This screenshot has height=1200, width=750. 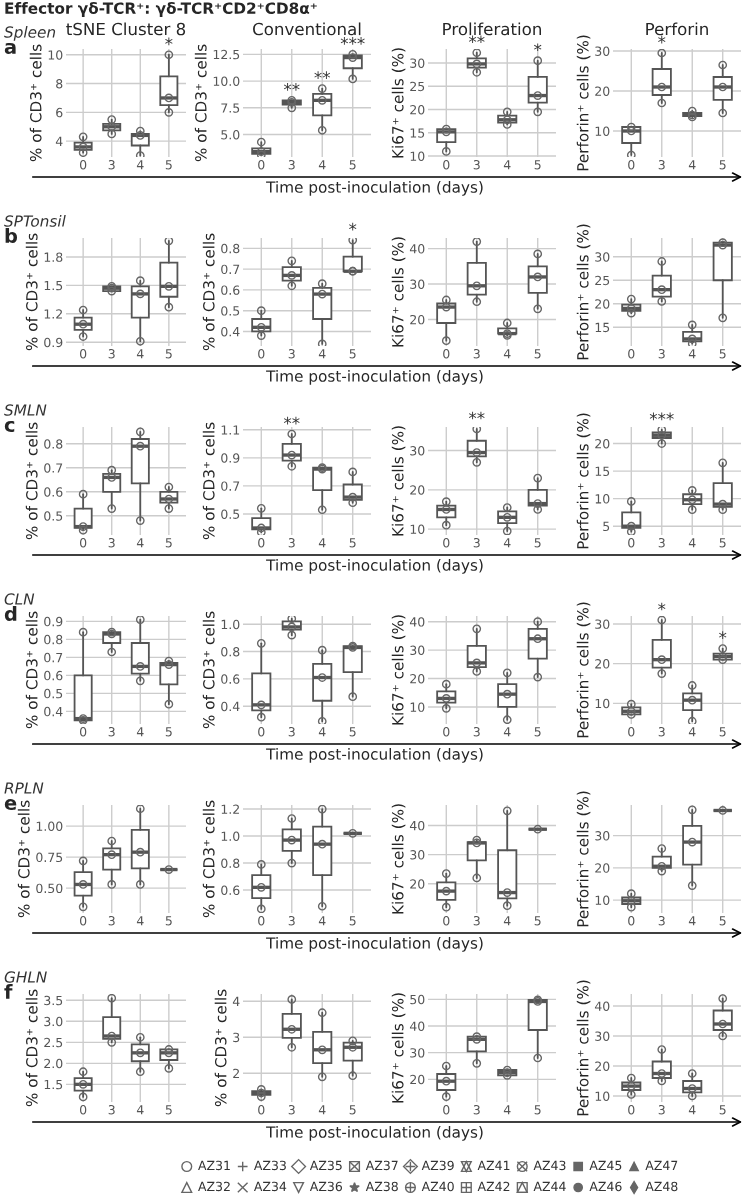 I want to click on text: AZ32, so click(x=214, y=1186).